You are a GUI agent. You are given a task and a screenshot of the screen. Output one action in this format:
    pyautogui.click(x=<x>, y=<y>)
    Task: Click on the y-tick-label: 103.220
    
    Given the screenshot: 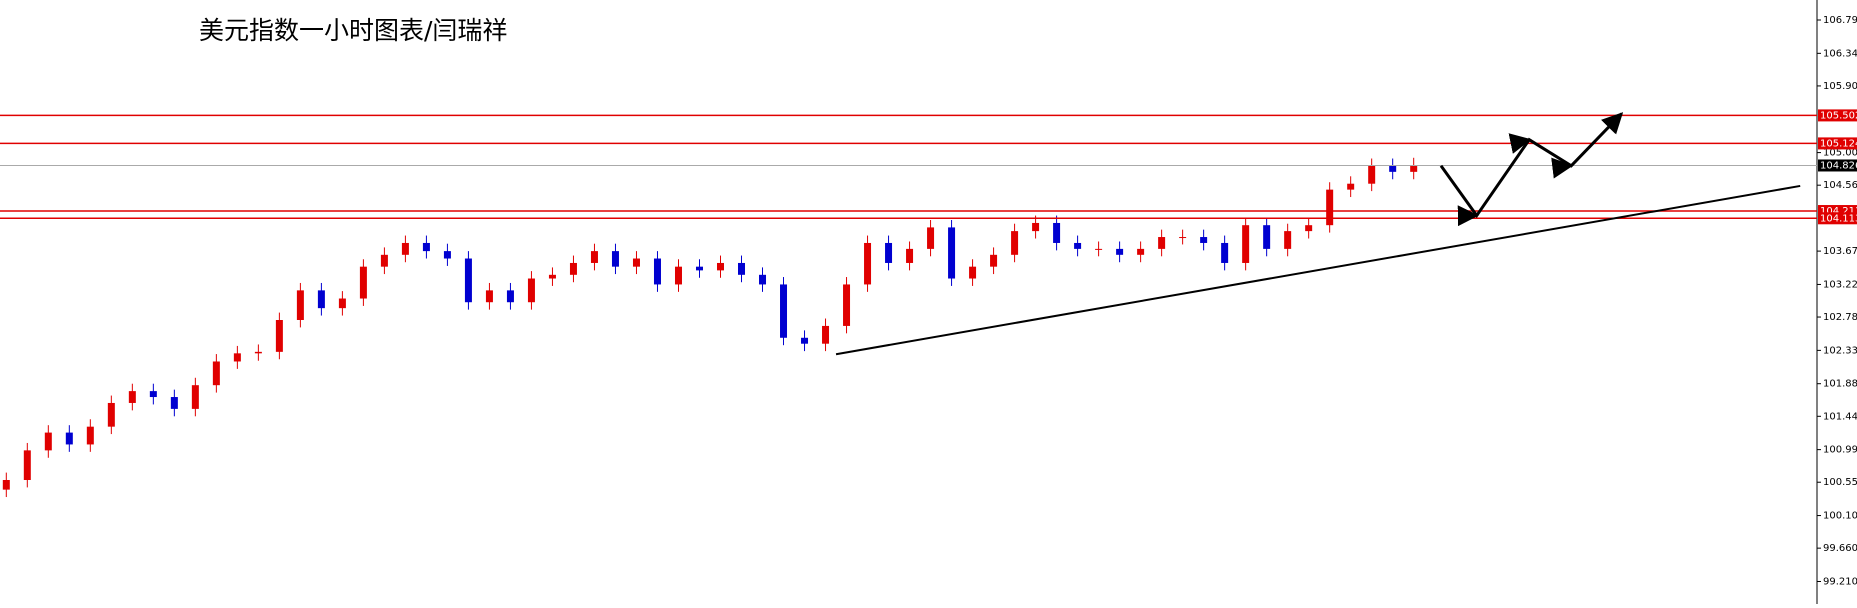 What is the action you would take?
    pyautogui.click(x=1840, y=284)
    